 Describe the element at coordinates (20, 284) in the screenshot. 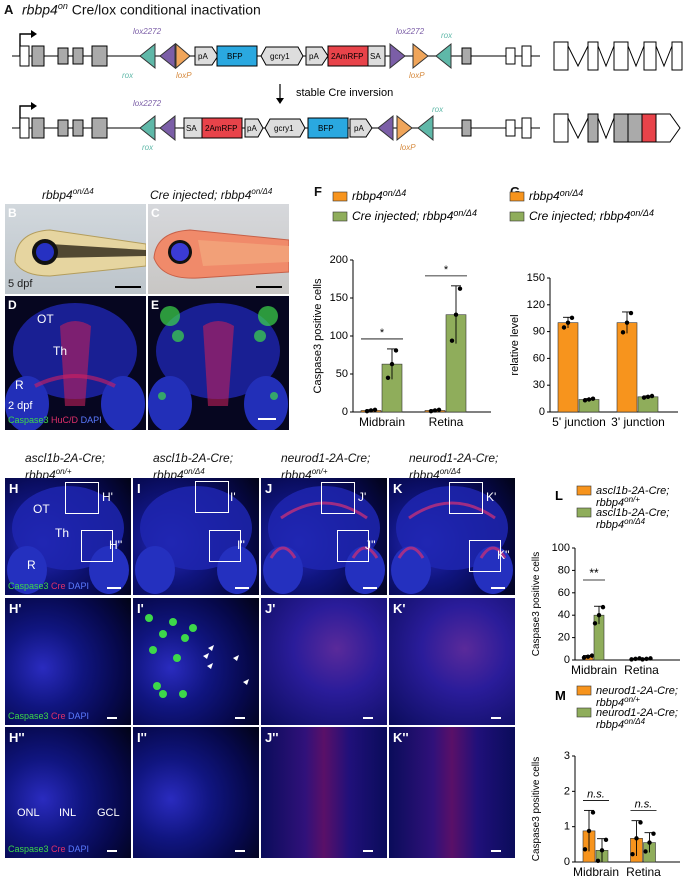

I see `label-5dpf: 5 dpf` at that location.